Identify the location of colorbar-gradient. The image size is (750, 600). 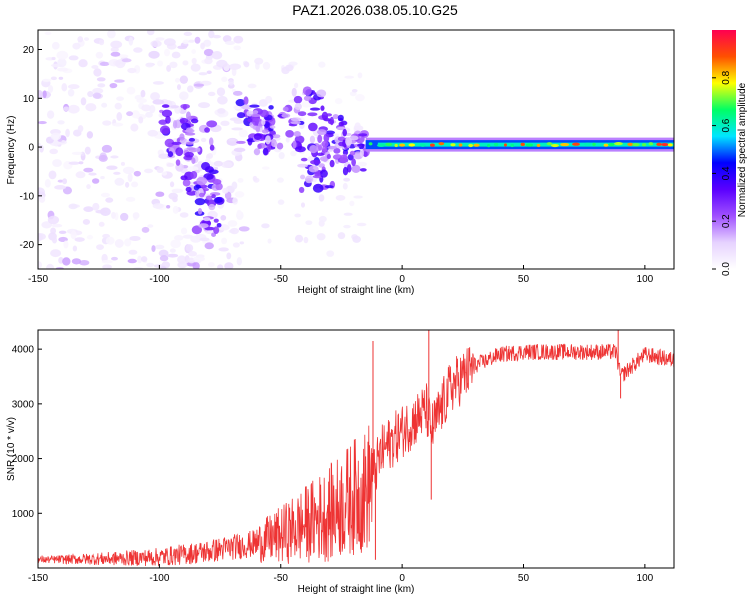
(724, 149).